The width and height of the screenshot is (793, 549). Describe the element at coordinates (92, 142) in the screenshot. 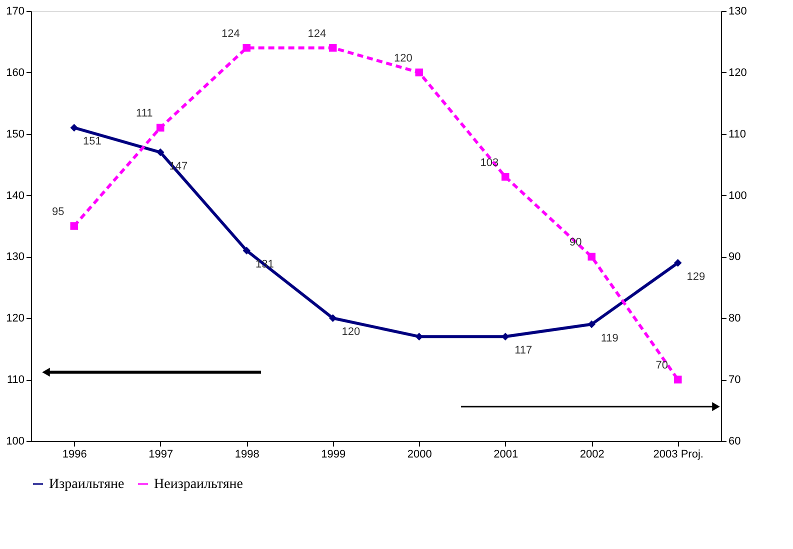

I see `data-label: 151` at that location.